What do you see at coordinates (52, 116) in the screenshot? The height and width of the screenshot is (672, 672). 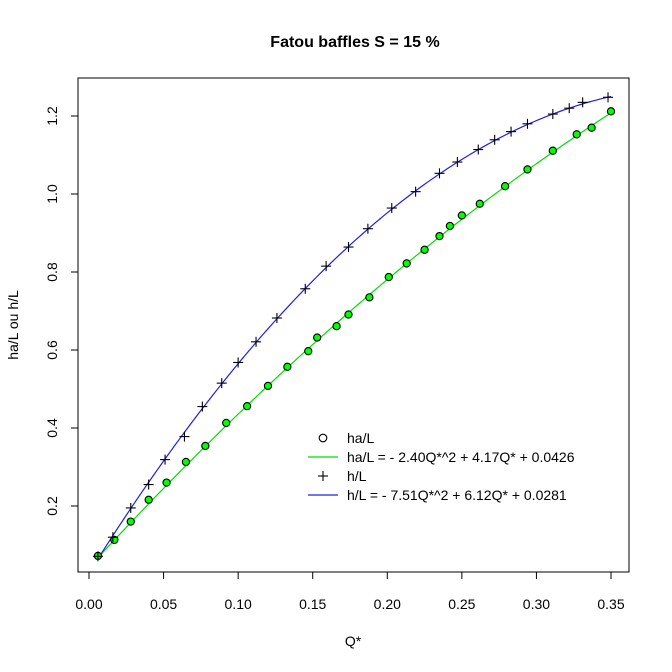 I see `y-tick-label: 1.2` at bounding box center [52, 116].